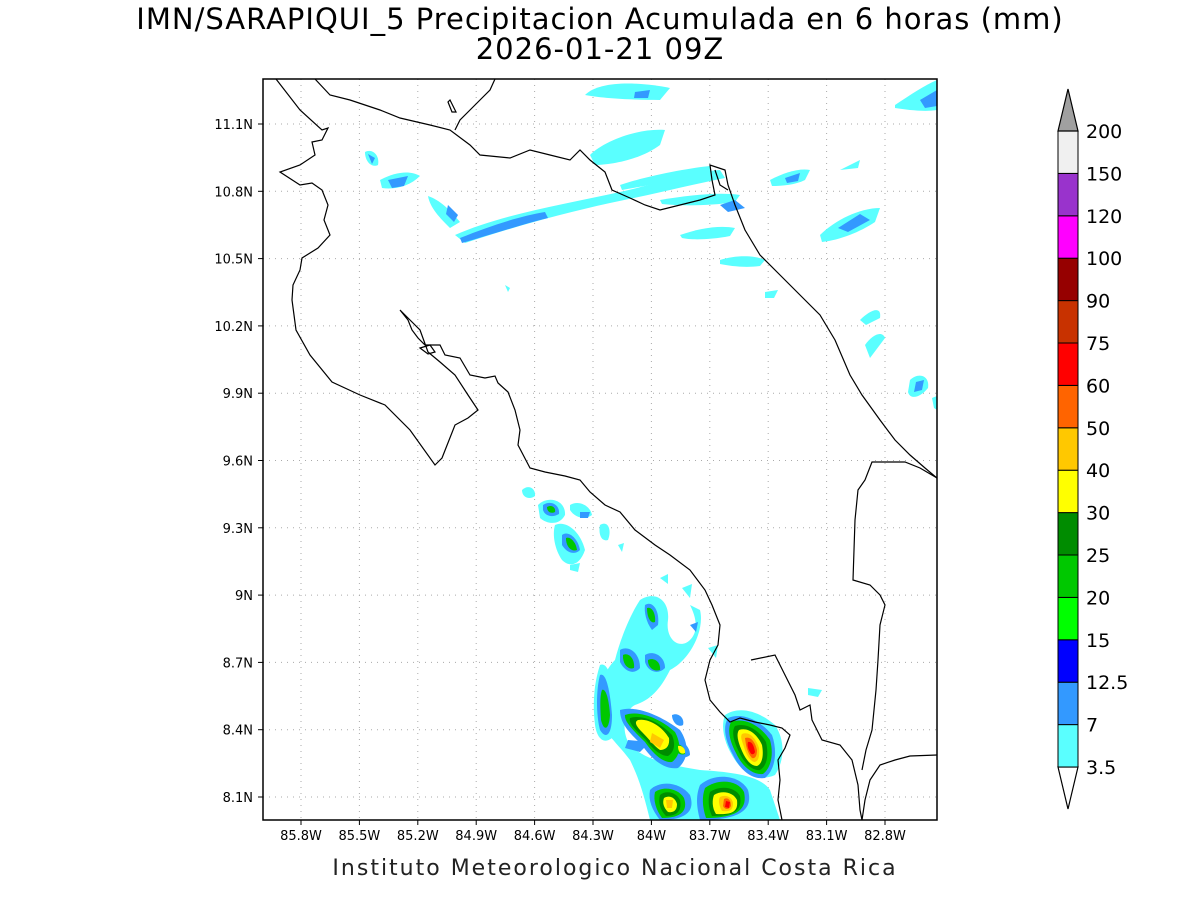  I want to click on colorbar-label: 60, so click(1098, 386).